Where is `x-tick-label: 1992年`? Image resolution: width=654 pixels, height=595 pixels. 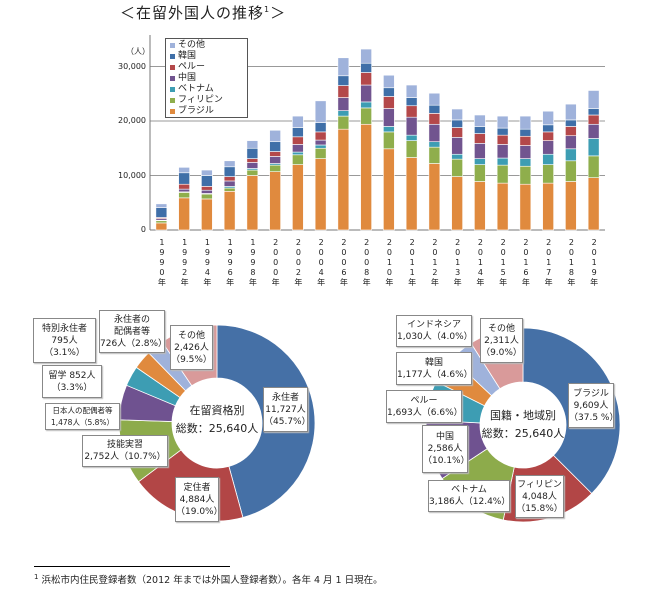 x-tick-label: 1992年 is located at coordinates (185, 262).